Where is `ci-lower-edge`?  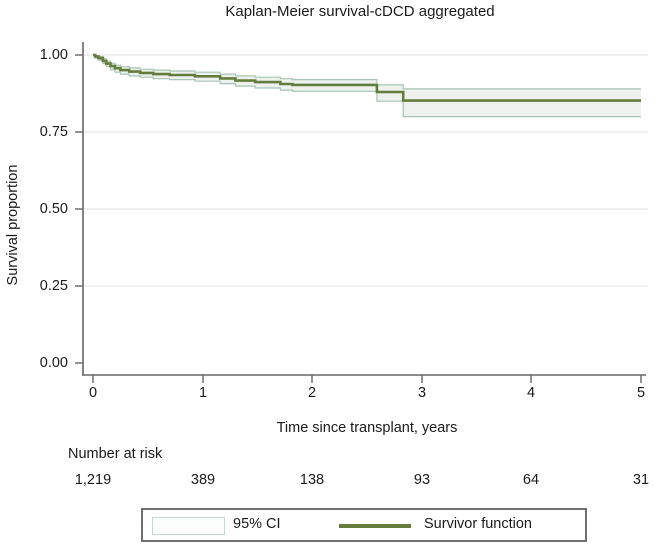 ci-lower-edge is located at coordinates (367, 86).